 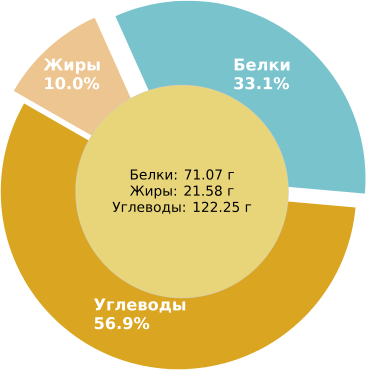 What do you see at coordinates (182, 208) in the screenshot?
I see `text: Углеводы: 122.25 г` at bounding box center [182, 208].